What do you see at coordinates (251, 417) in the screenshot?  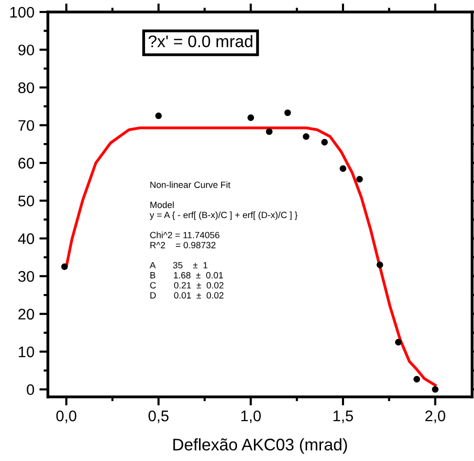 I see `x-tick-label: 1,0` at bounding box center [251, 417].